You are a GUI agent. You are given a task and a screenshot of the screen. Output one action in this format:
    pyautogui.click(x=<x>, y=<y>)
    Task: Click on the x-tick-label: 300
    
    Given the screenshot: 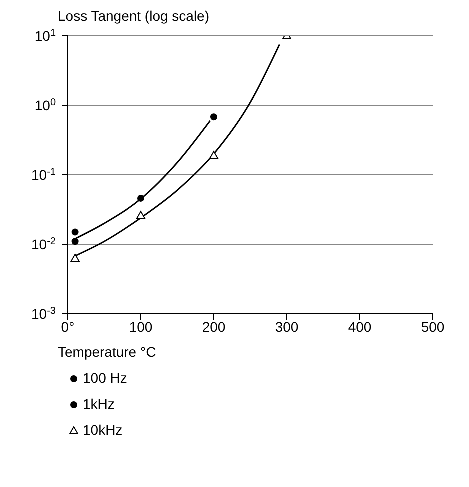 What is the action you would take?
    pyautogui.click(x=287, y=326)
    